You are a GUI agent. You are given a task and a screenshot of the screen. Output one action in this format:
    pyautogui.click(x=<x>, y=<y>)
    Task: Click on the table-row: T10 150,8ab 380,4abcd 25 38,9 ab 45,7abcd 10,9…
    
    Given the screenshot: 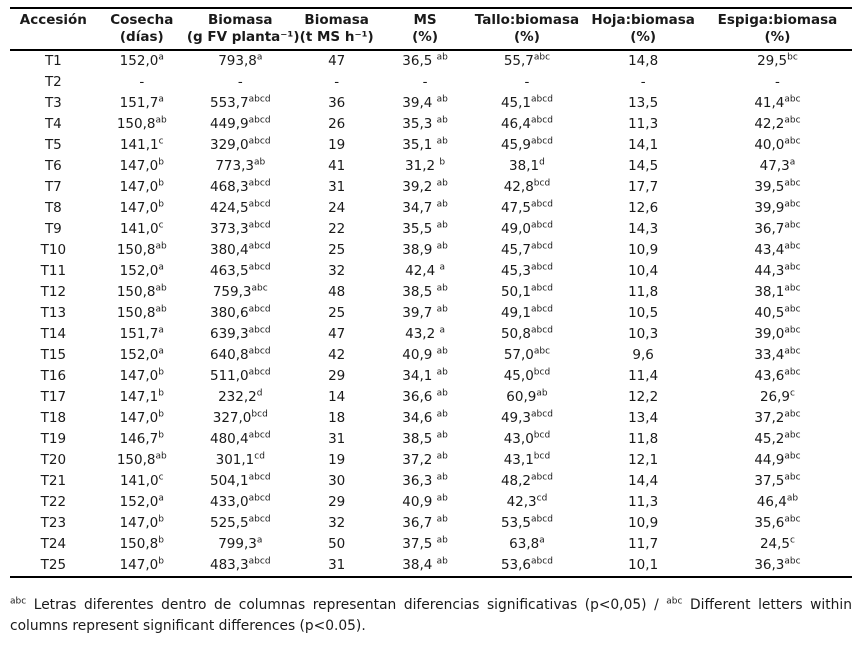 What is the action you would take?
    pyautogui.click(x=431, y=250)
    